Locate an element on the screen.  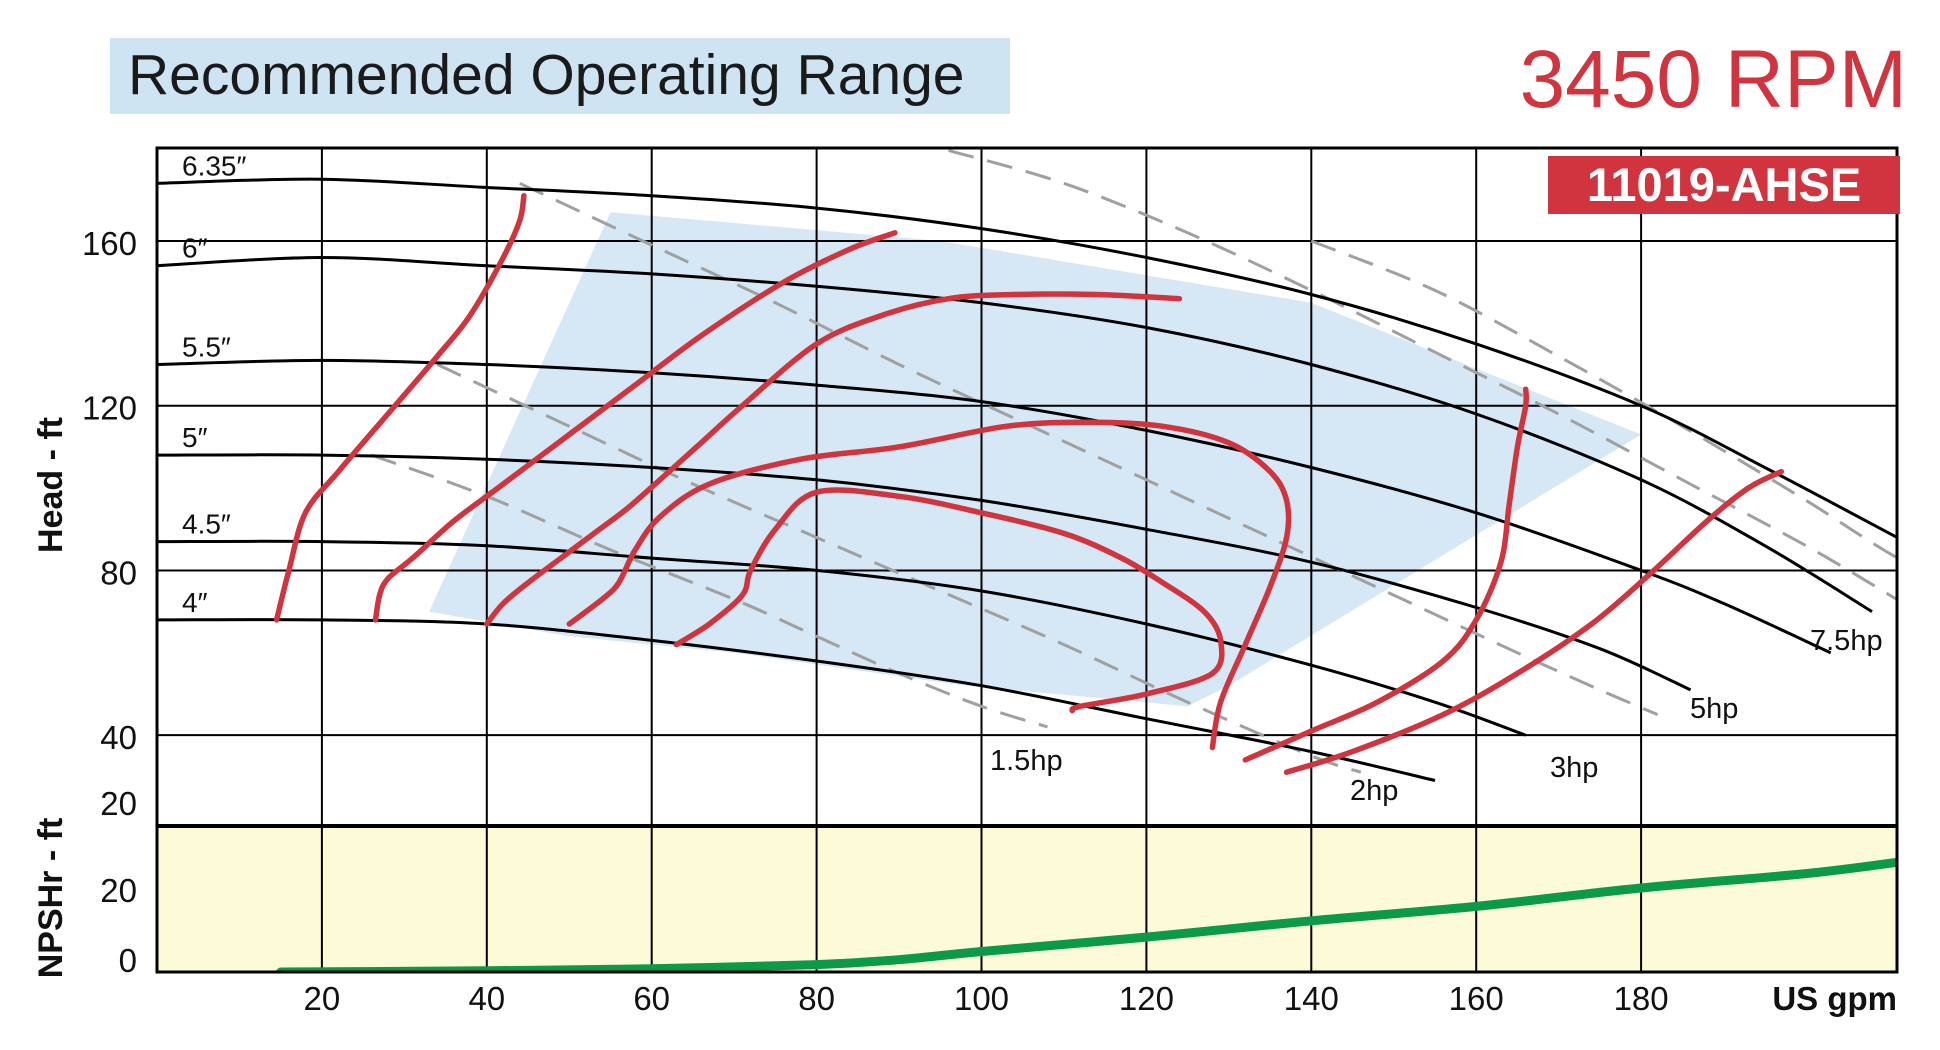
hp-label: 3hp is located at coordinates (1574, 768).